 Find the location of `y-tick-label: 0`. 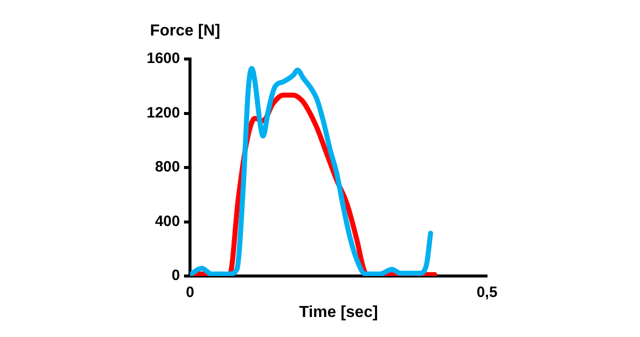

y-tick-label: 0 is located at coordinates (176, 275).